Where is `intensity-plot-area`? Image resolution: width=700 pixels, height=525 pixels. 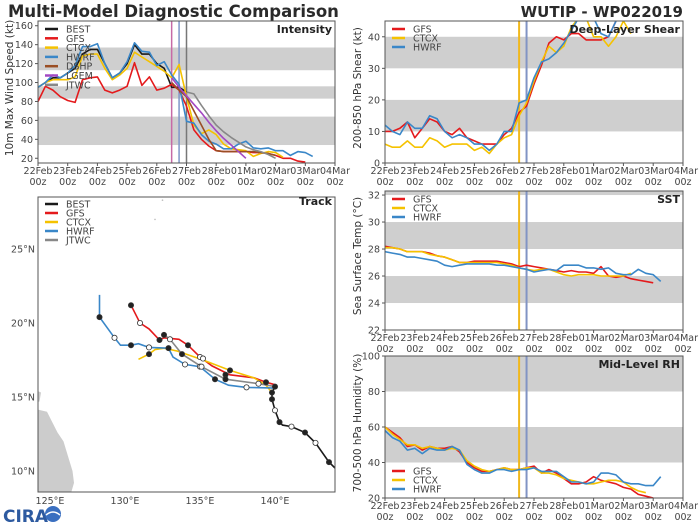 intensity-plot-area is located at coordinates (186, 92).